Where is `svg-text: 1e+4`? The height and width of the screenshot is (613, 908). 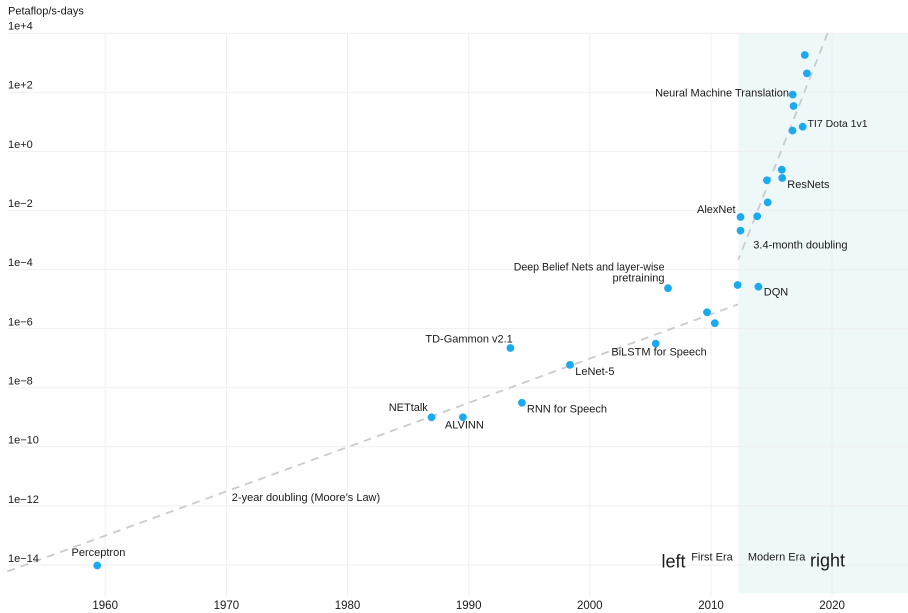 svg-text: 1e+4 is located at coordinates (20, 27).